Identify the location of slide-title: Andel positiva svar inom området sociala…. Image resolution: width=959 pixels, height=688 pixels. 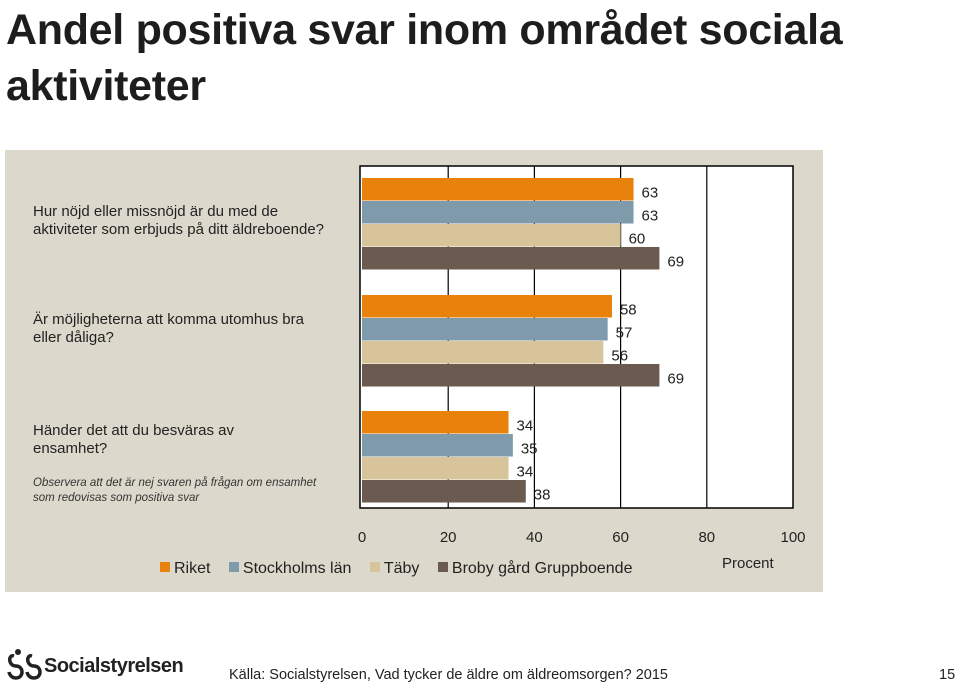
(424, 58).